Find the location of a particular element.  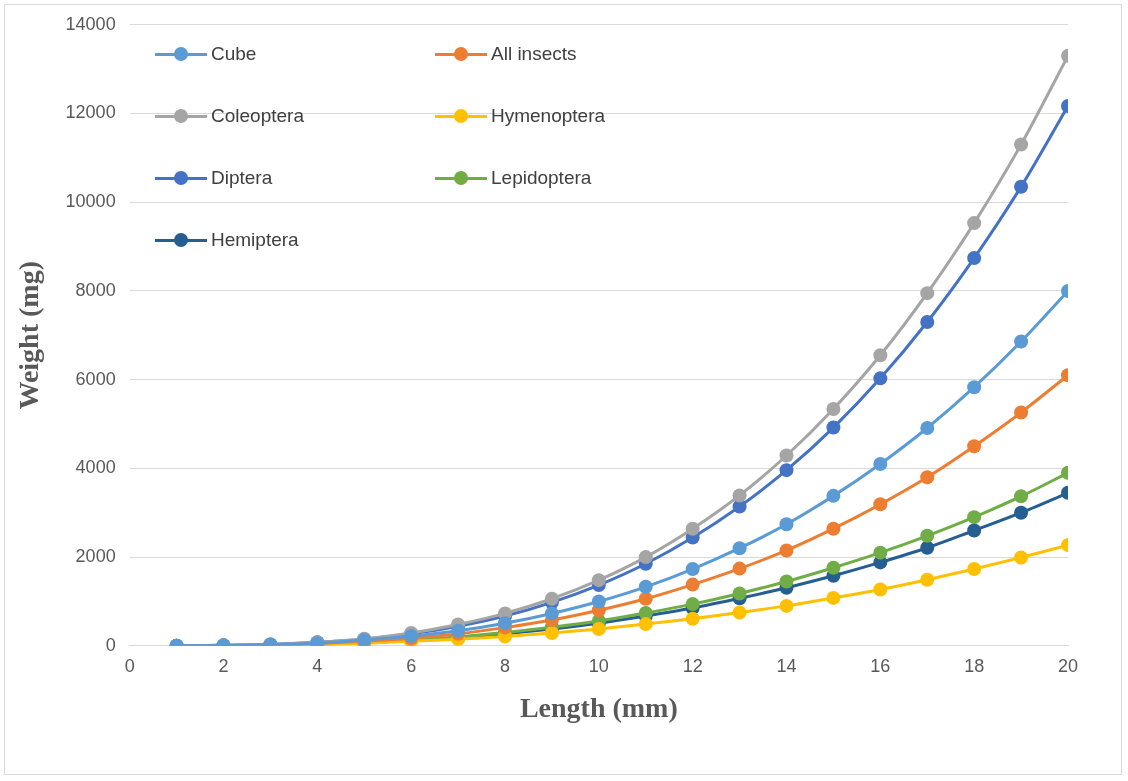

x-tick-label: 20 is located at coordinates (1068, 665).